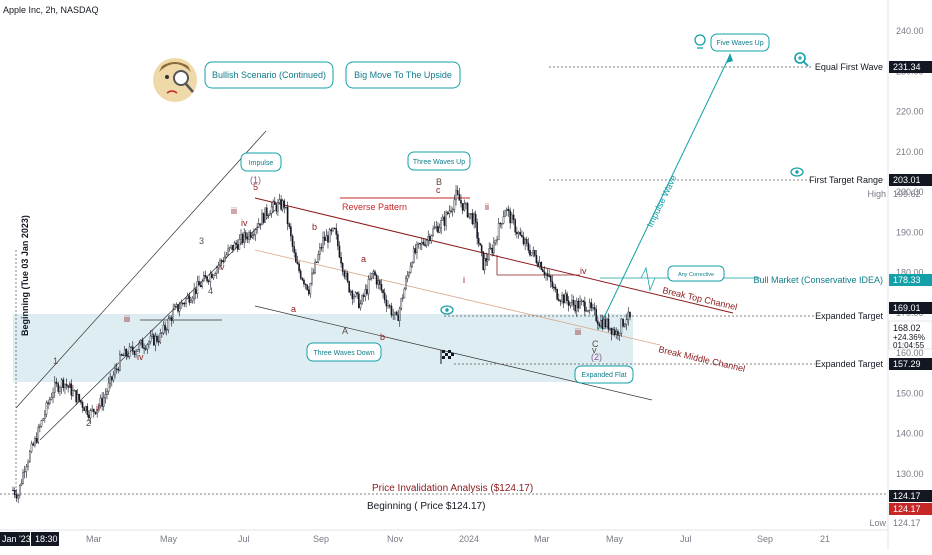 This screenshot has width=932, height=555. What do you see at coordinates (909, 345) in the screenshot?
I see `current-price-countdown: 01:04:55` at bounding box center [909, 345].